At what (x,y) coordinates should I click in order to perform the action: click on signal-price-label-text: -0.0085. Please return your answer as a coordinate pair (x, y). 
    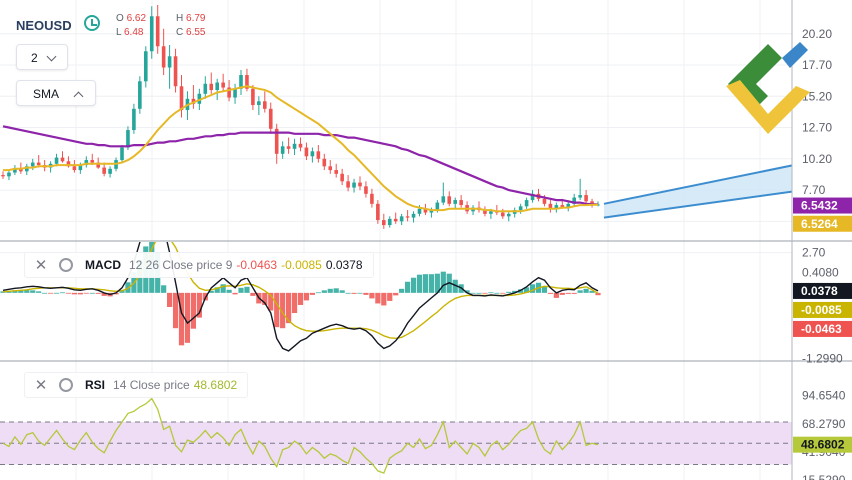
    Looking at the image, I should click on (821, 310).